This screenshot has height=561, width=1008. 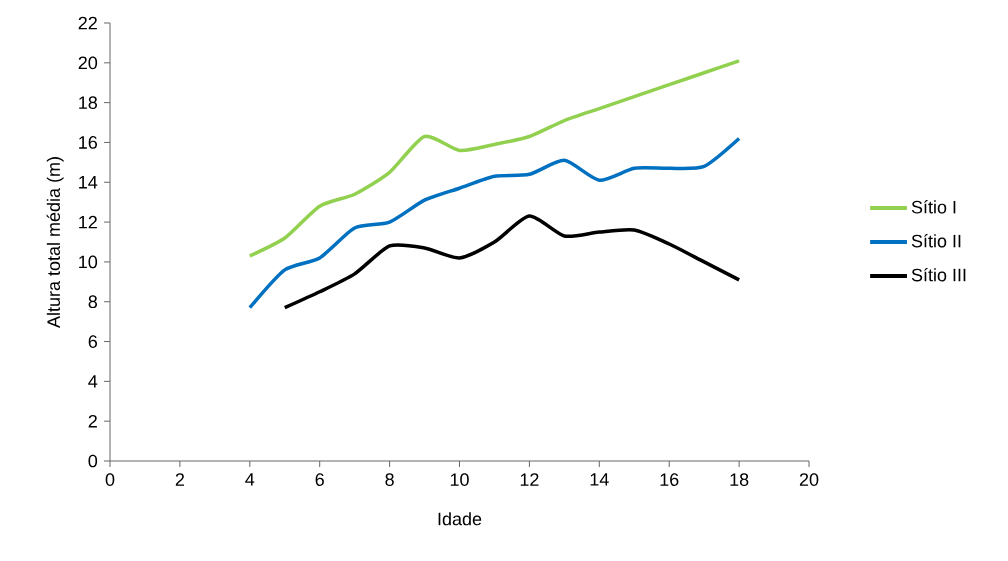 What do you see at coordinates (459, 479) in the screenshot?
I see `x-tick-label: 10` at bounding box center [459, 479].